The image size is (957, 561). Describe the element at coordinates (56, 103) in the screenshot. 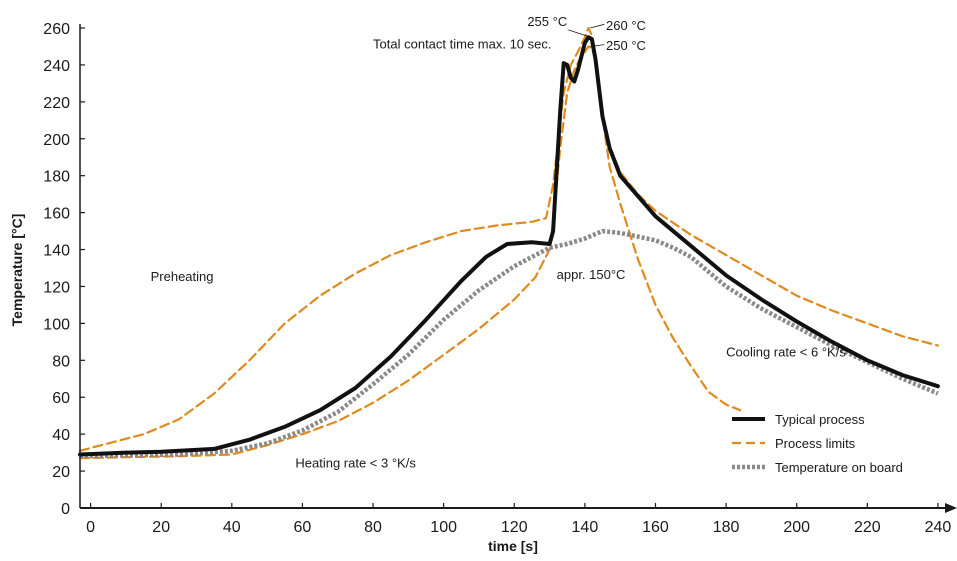

I see `y-tick-label: 220` at that location.